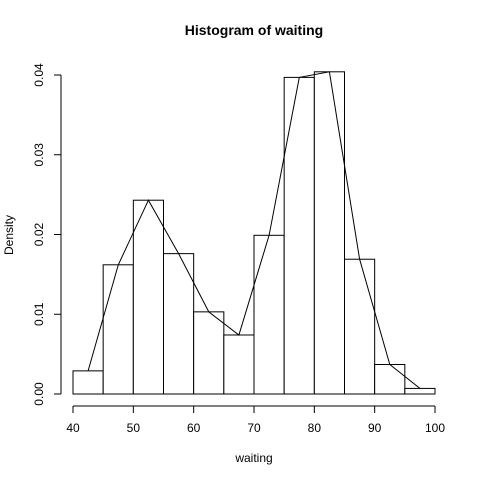  What do you see at coordinates (435, 428) in the screenshot?
I see `x-tick-label: 100` at bounding box center [435, 428].